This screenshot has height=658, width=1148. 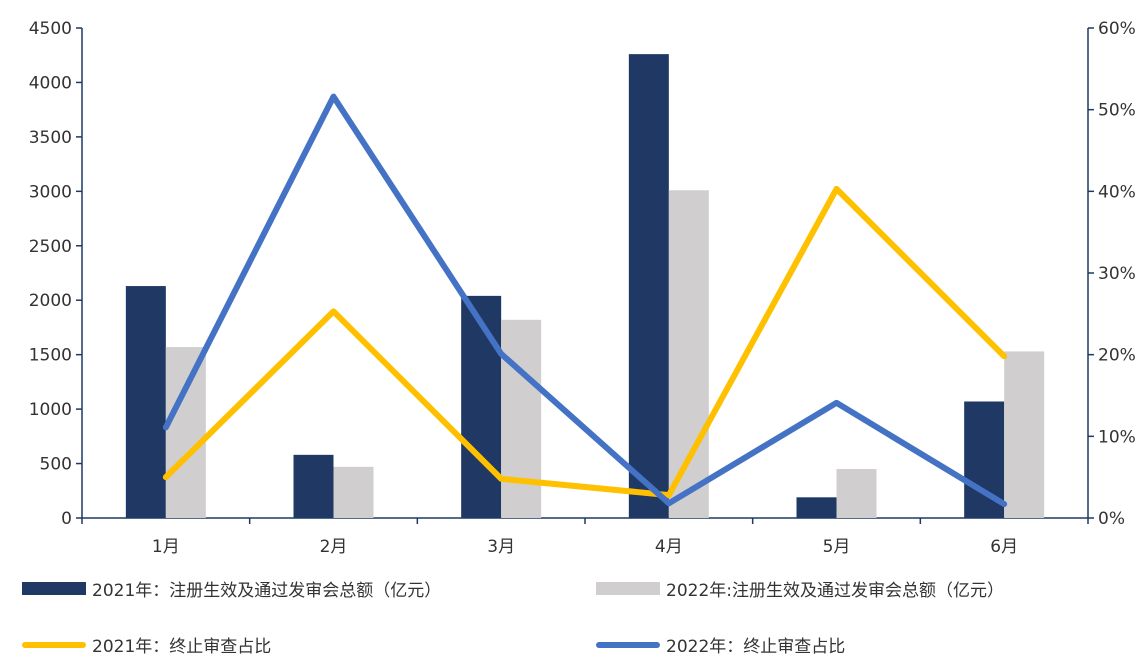 What do you see at coordinates (56, 465) in the screenshot?
I see `left-tick-label: 500` at bounding box center [56, 465].